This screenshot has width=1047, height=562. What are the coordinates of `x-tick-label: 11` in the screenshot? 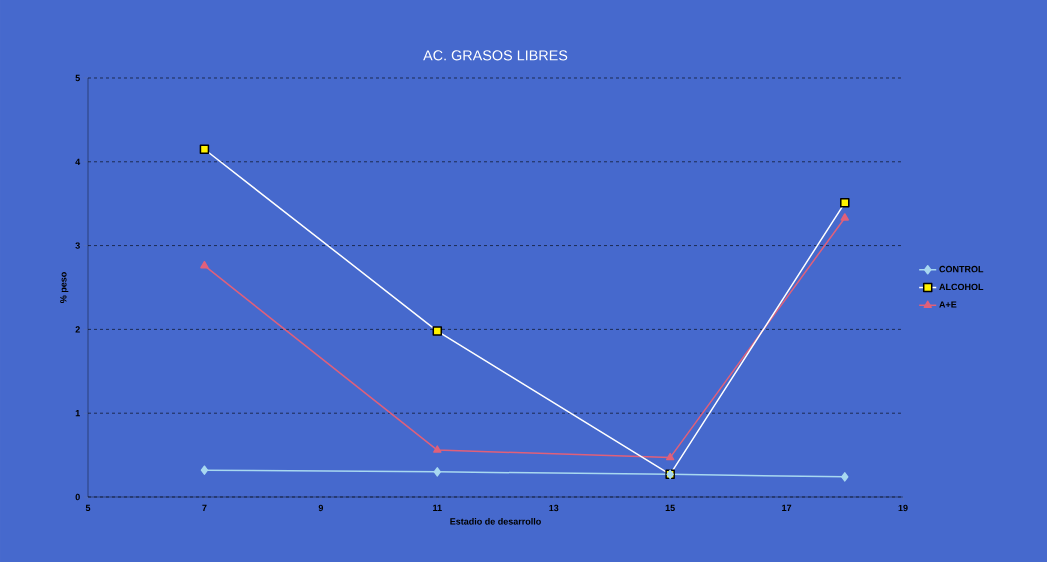 It's located at (437, 507).